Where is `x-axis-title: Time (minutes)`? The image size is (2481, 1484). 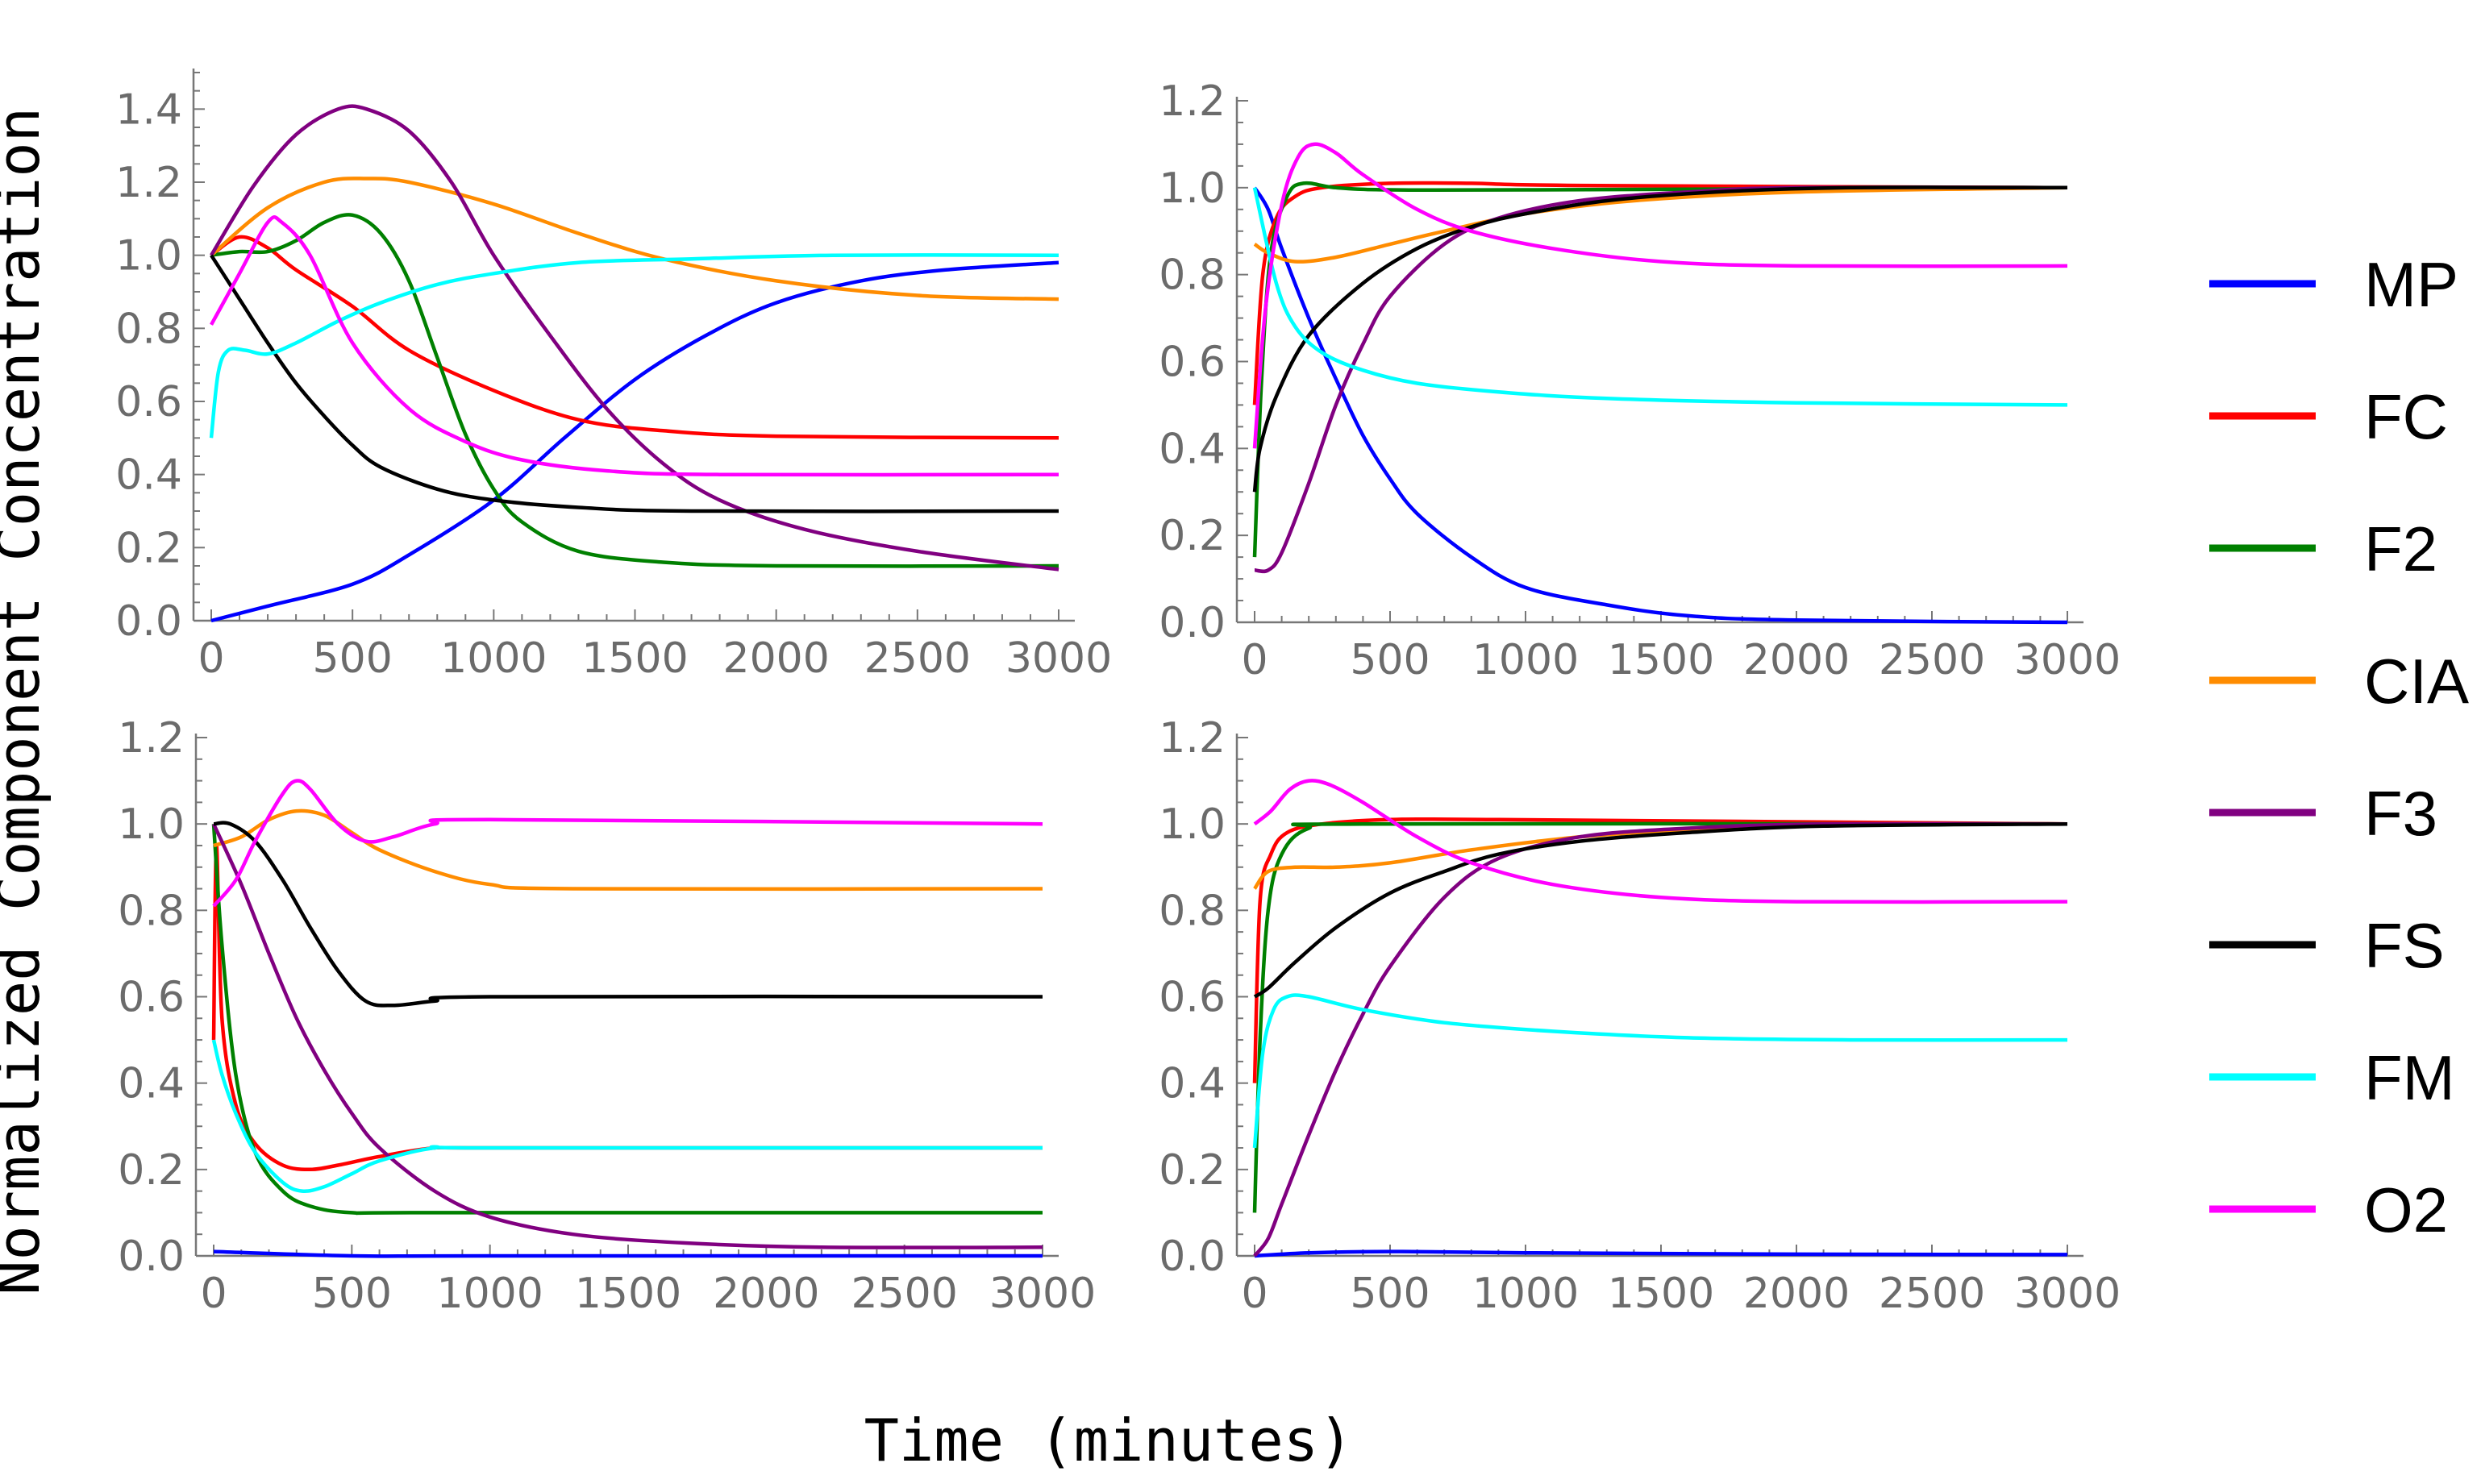
x-axis-title: Time (minutes) is located at coordinates (1109, 1440).